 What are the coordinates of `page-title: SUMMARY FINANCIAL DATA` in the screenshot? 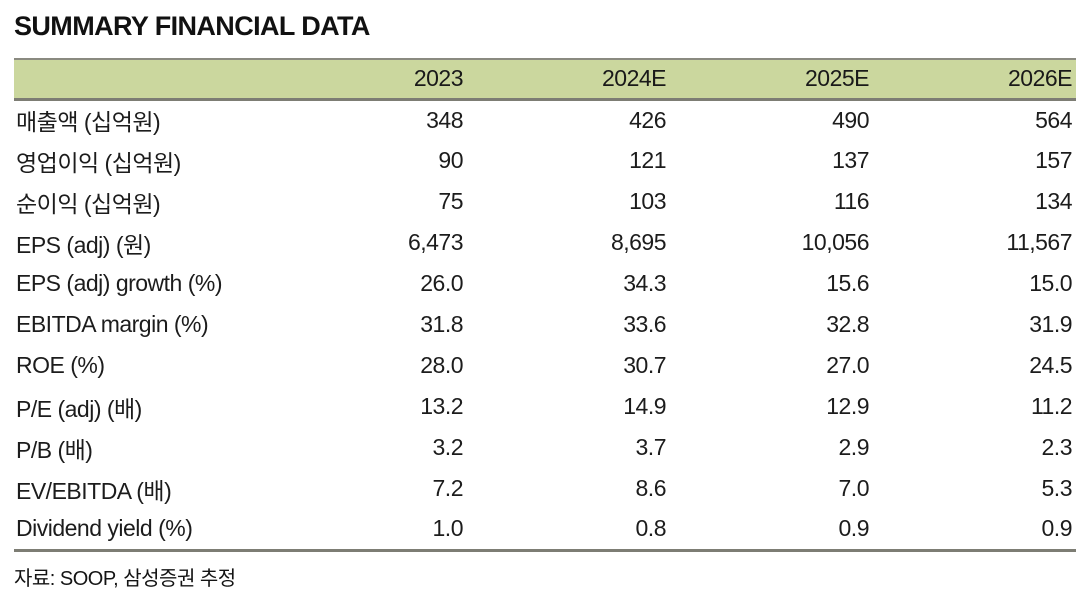 It's located at (192, 26).